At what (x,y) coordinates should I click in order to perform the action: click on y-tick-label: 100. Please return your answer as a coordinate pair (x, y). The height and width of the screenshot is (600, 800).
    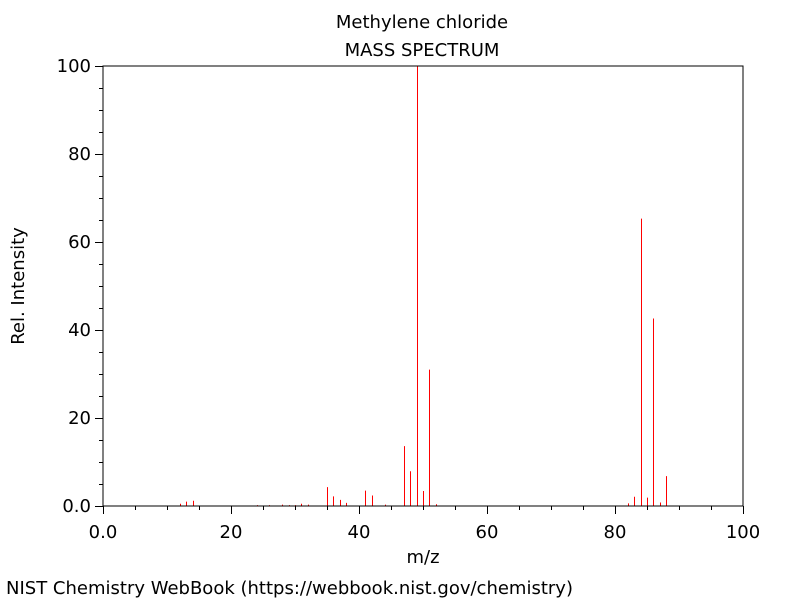
    Looking at the image, I should click on (74, 66).